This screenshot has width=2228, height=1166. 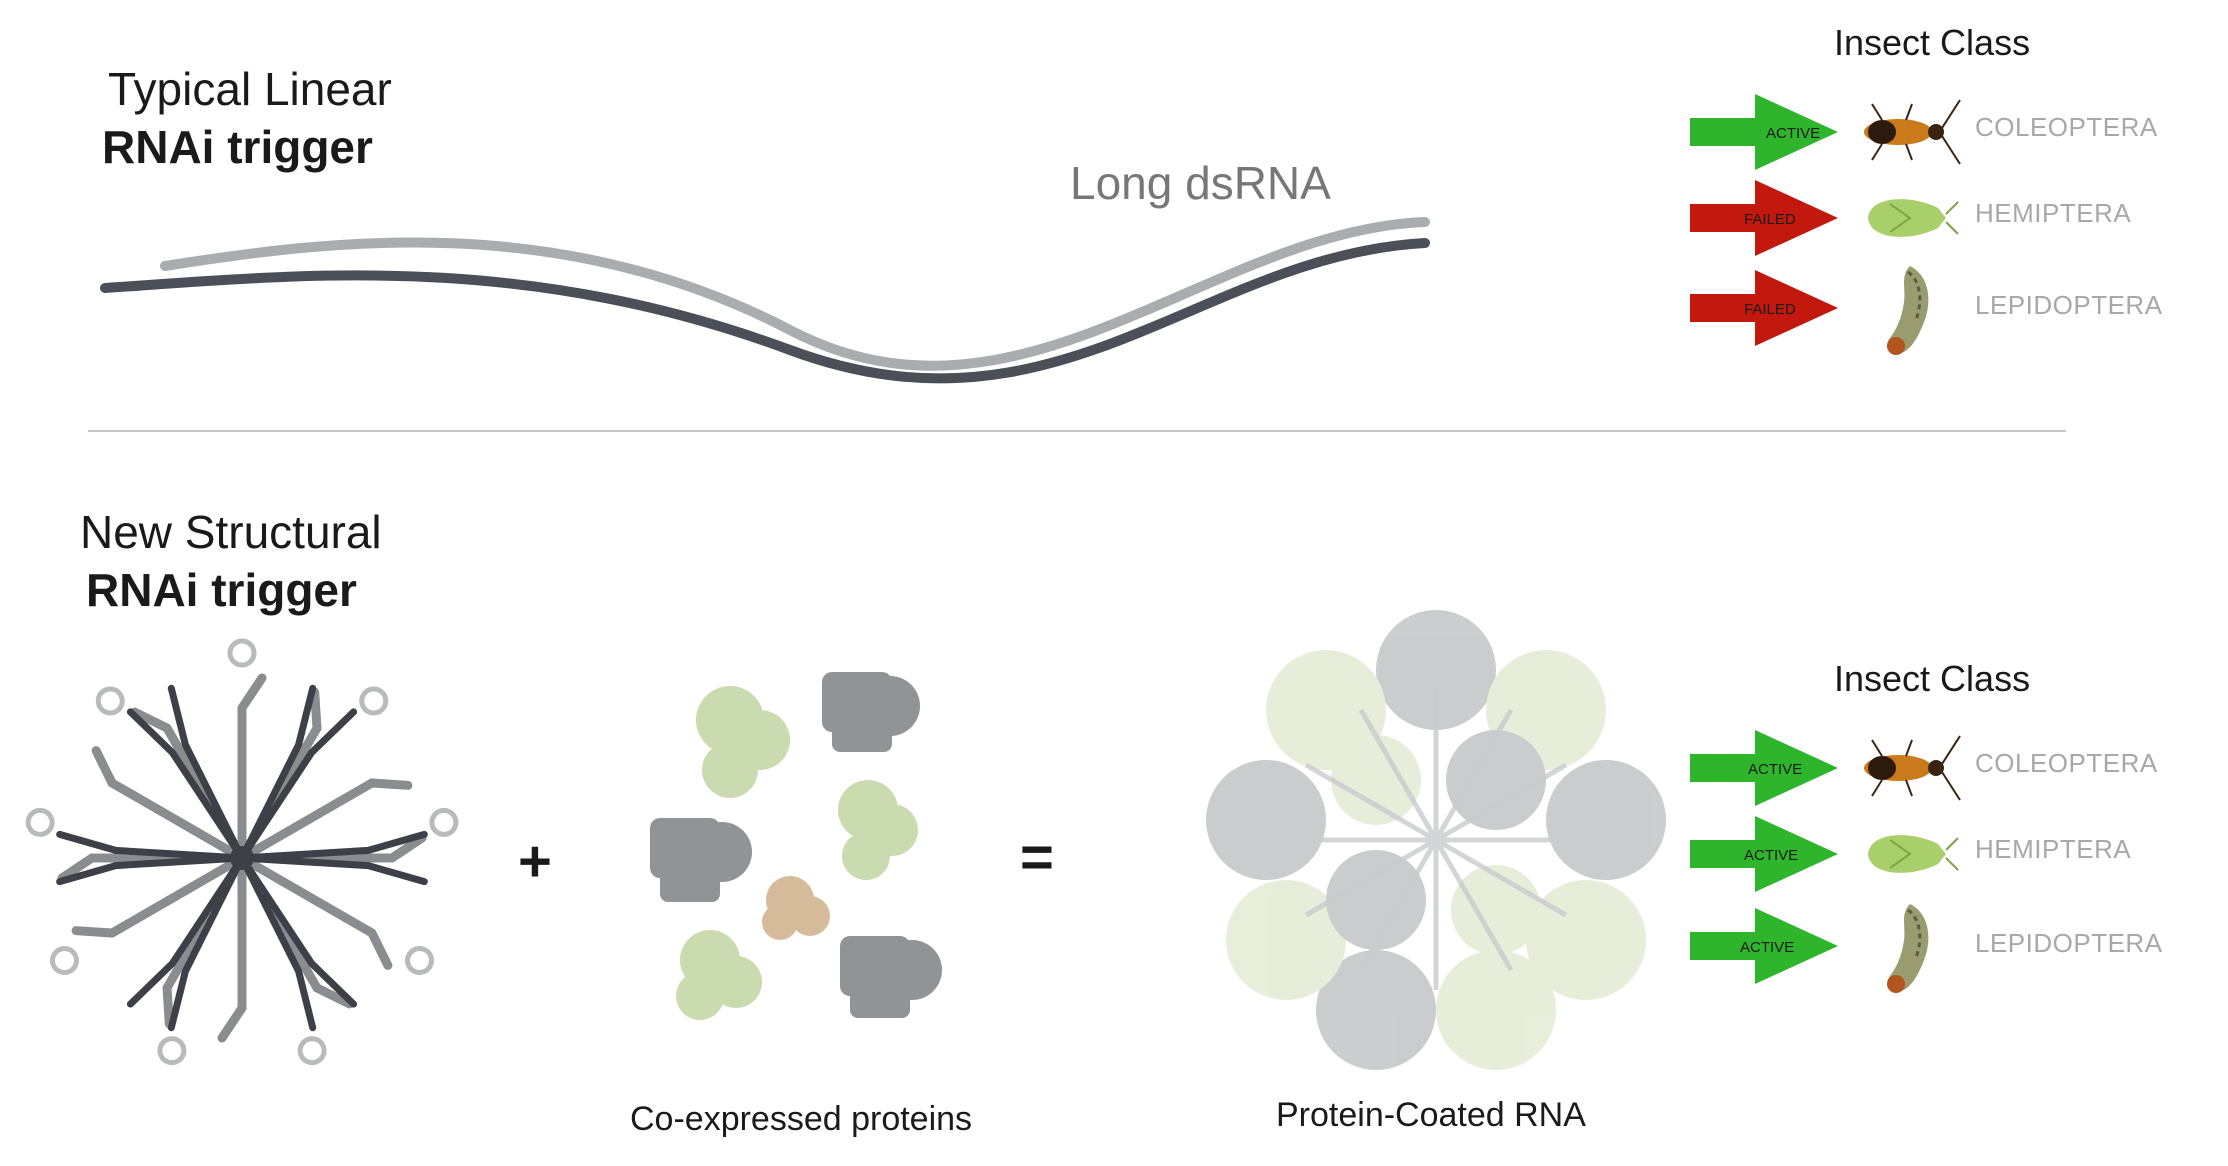 What do you see at coordinates (535, 861) in the screenshot?
I see `plus-sign: +` at bounding box center [535, 861].